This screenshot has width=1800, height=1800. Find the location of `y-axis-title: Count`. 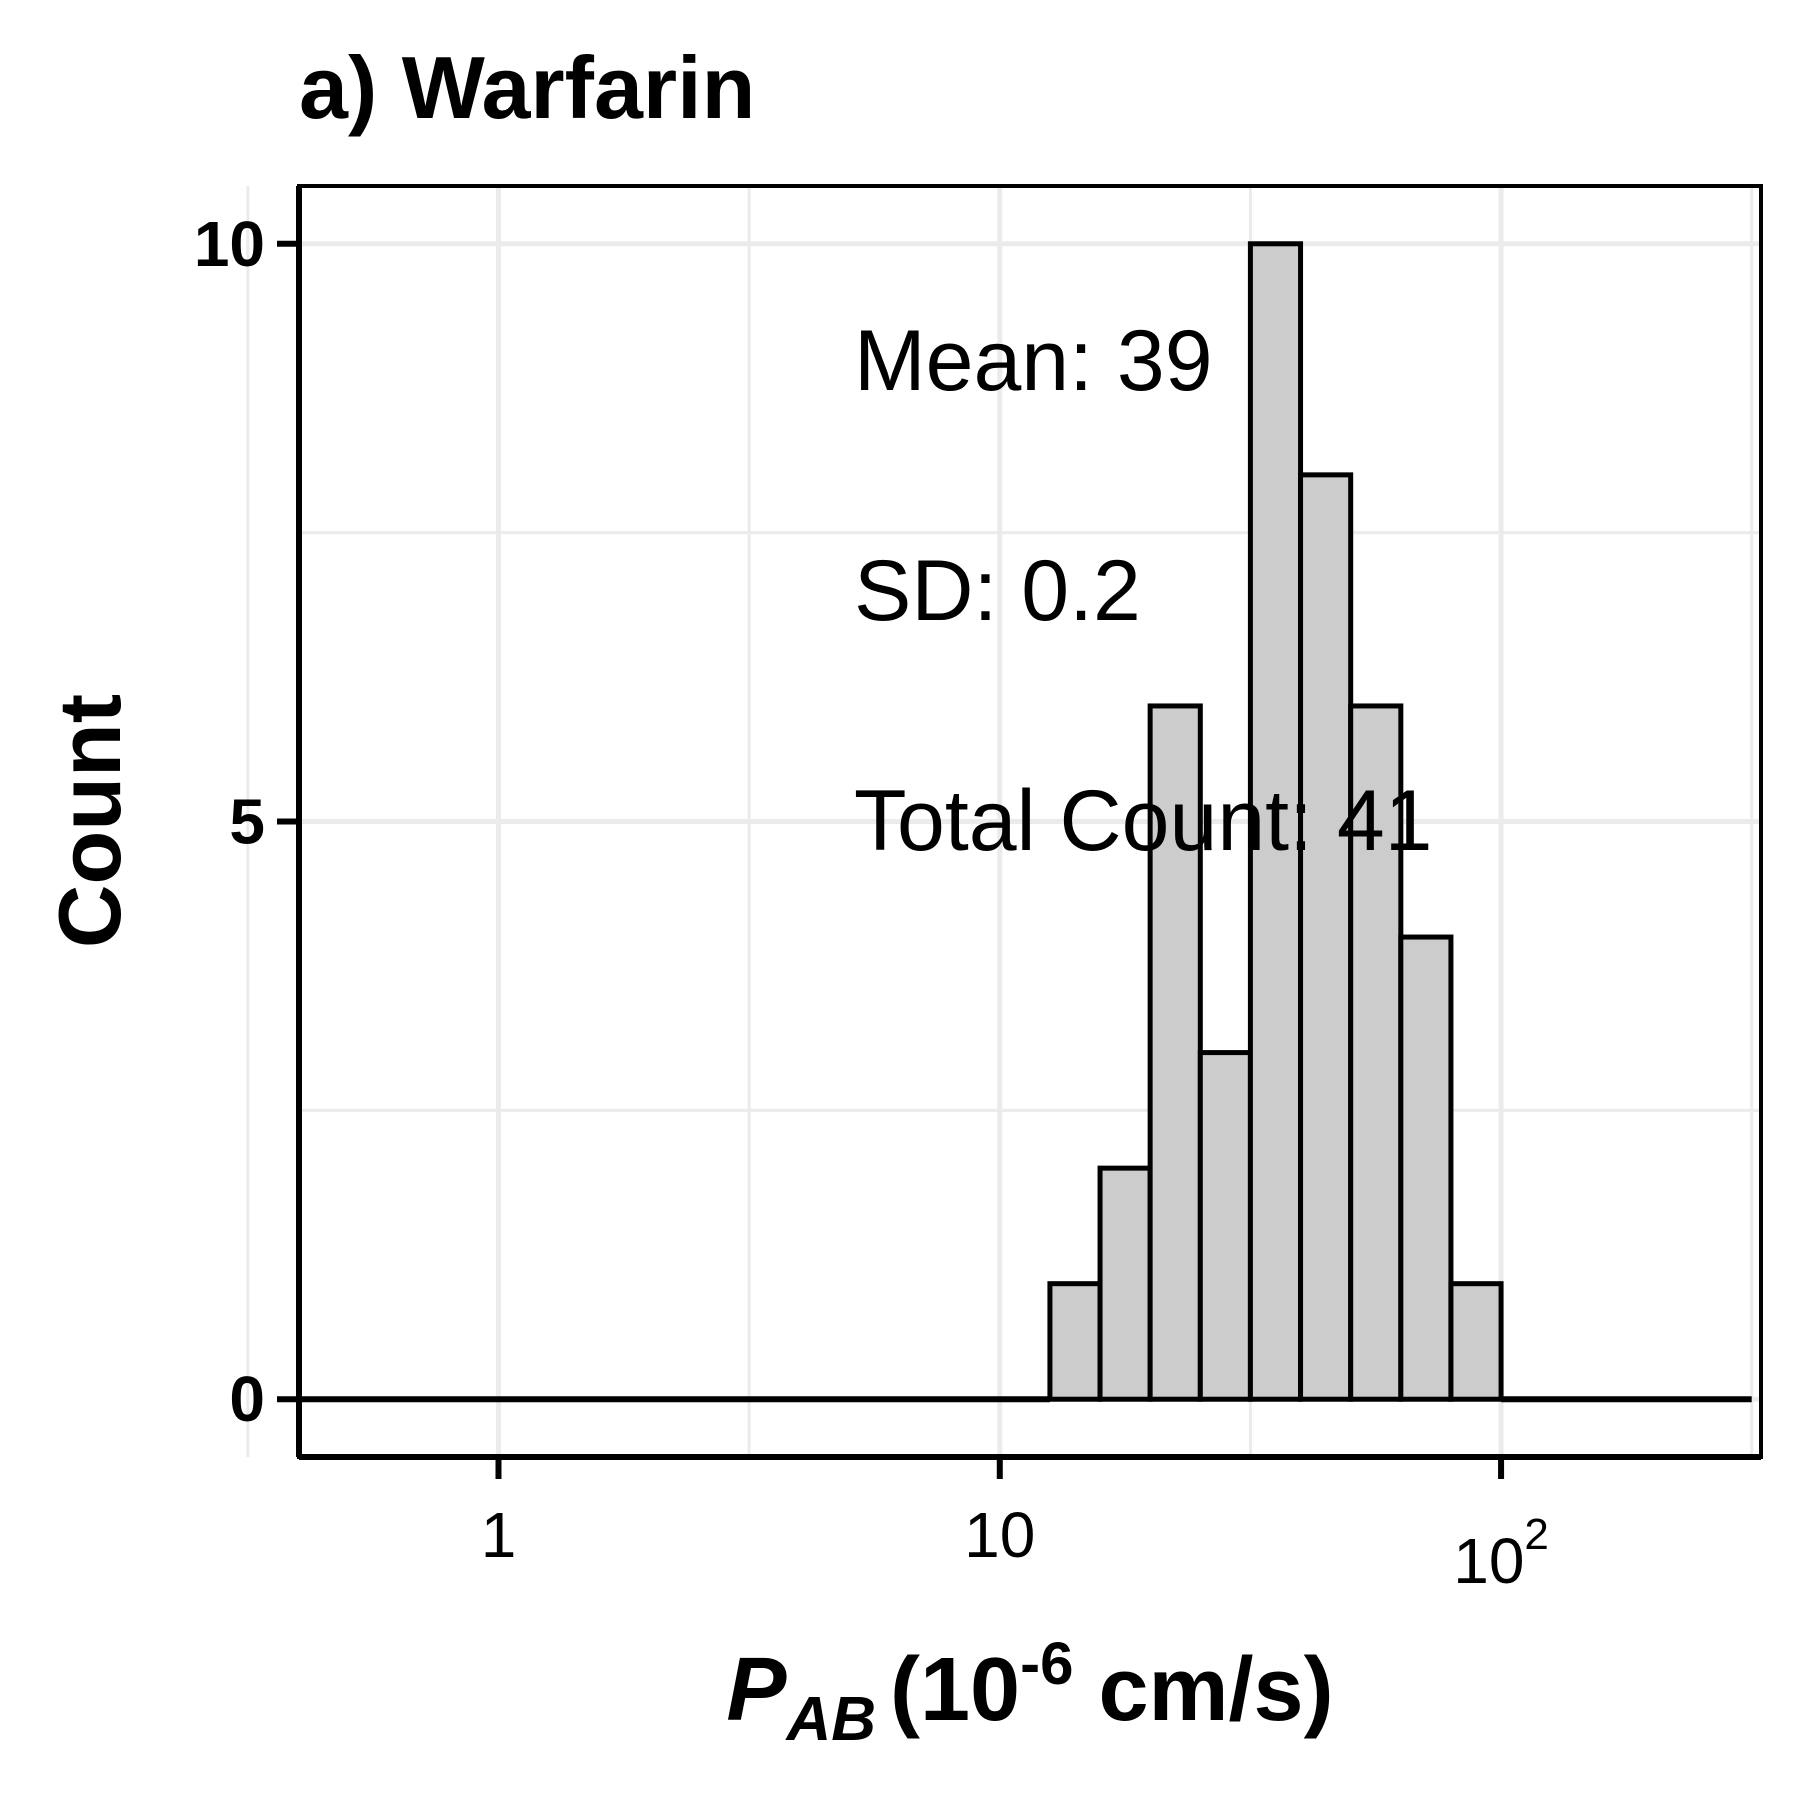

y-axis-title: Count is located at coordinates (89, 821).